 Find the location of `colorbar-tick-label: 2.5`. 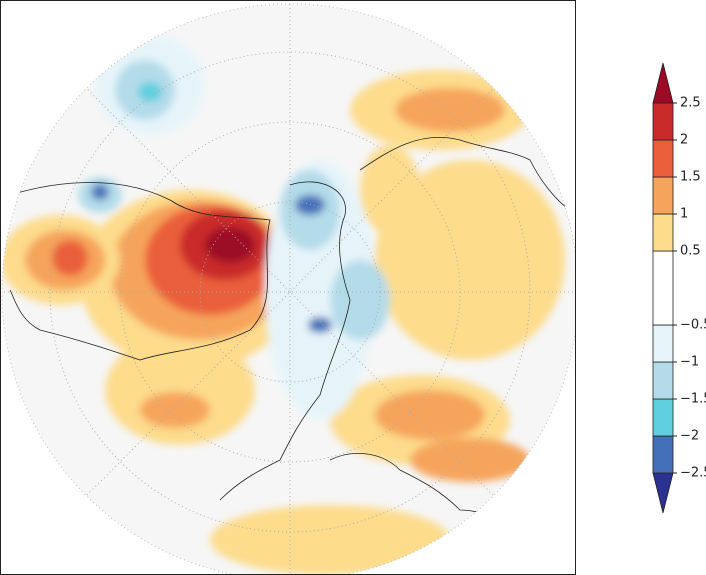

colorbar-tick-label: 2.5 is located at coordinates (690, 103).